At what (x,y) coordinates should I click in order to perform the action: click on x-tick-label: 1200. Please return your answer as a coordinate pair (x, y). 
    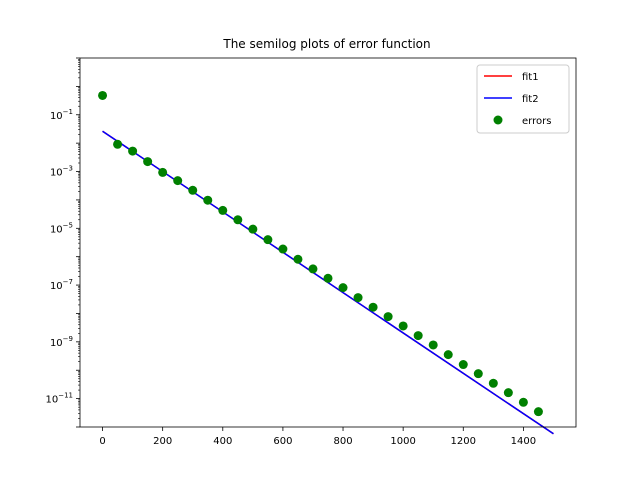
    Looking at the image, I should click on (463, 441).